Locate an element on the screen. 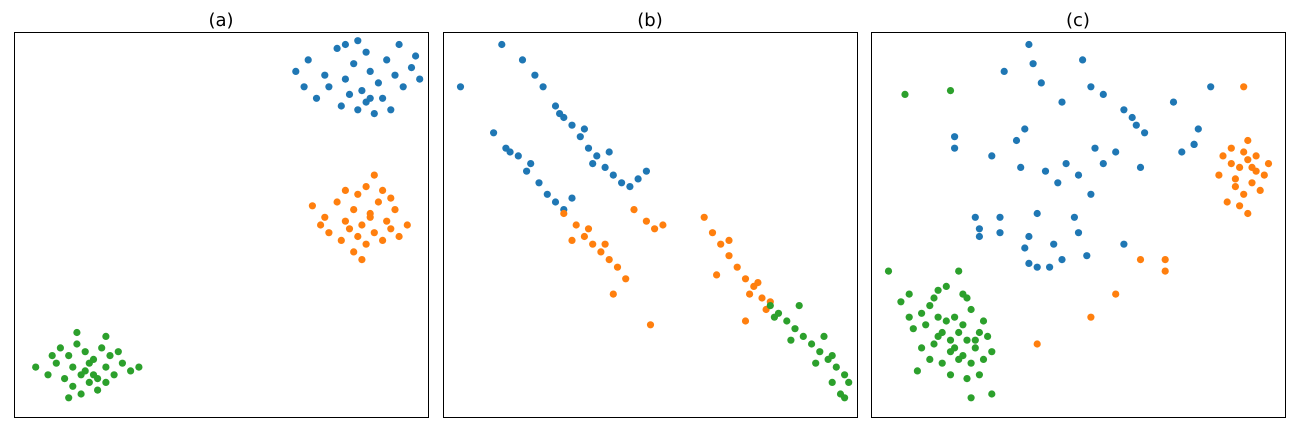  panel-a-title: (a) is located at coordinates (220, 20).